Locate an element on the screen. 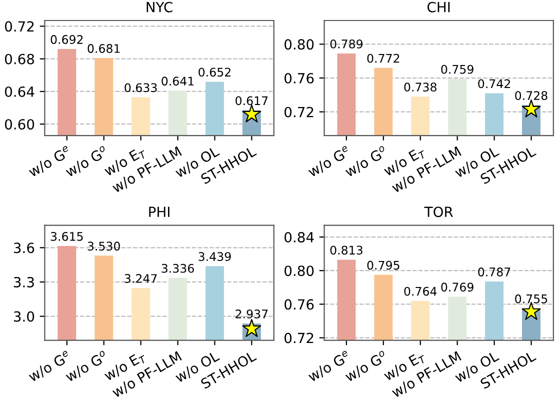 The image size is (559, 410). data-label: 0.742 is located at coordinates (494, 83).